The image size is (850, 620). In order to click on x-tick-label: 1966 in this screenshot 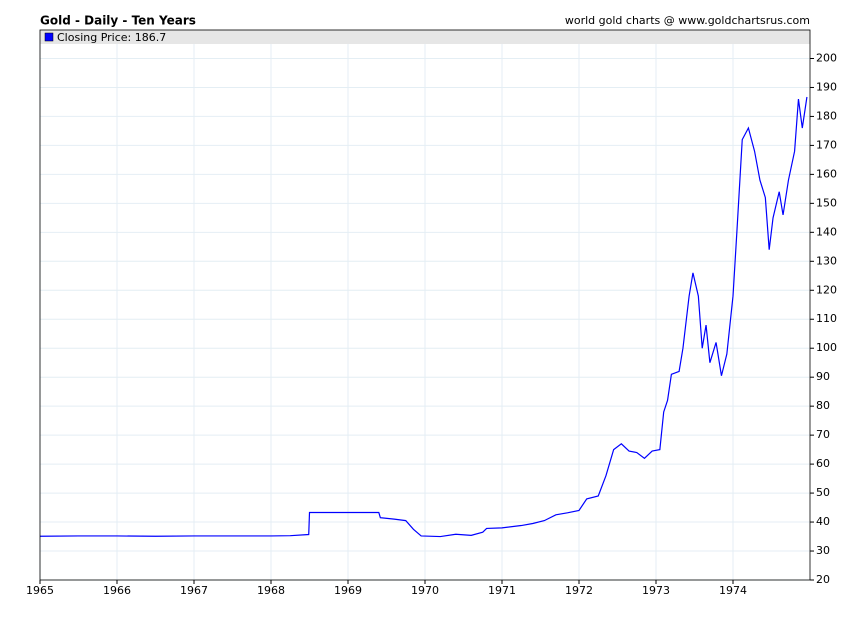, I will do `click(117, 590)`.